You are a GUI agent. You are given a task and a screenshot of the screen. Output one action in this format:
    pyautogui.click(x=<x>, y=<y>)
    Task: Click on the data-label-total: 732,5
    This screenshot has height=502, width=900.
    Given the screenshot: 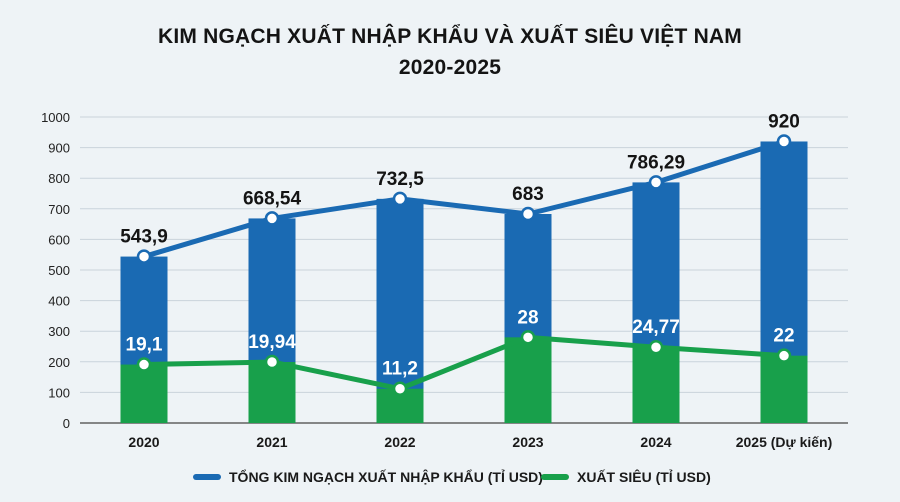 What is the action you would take?
    pyautogui.click(x=400, y=179)
    